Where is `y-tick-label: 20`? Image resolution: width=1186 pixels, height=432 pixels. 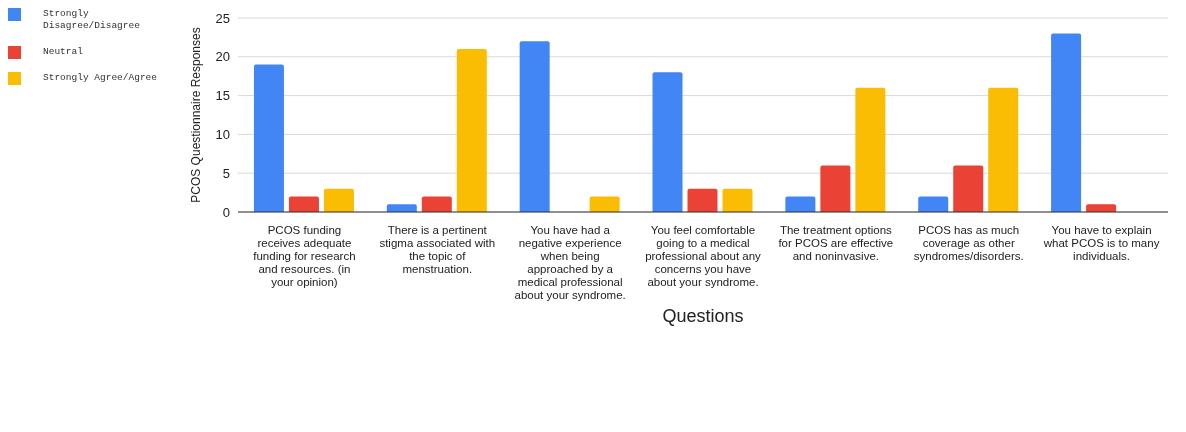 y-tick-label: 20 is located at coordinates (222, 57).